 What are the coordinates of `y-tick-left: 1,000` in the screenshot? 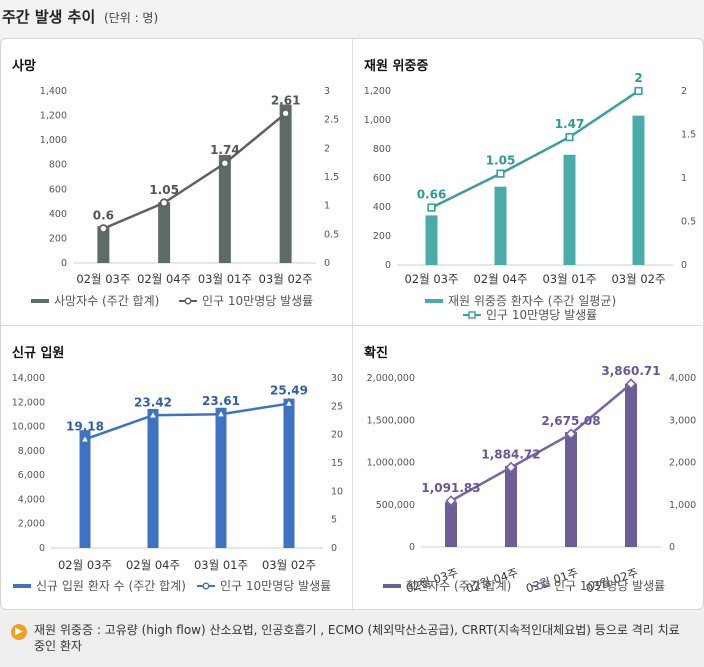 It's located at (377, 120).